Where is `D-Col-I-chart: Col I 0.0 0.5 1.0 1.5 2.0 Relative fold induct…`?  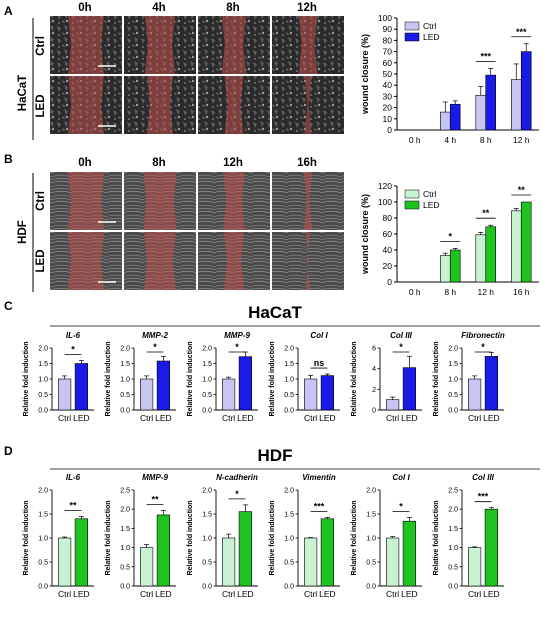
D-Col-I-chart: Col I 0.0 0.5 1.0 1.5 2.0 Relative fold induct… is located at coordinates (386, 536).